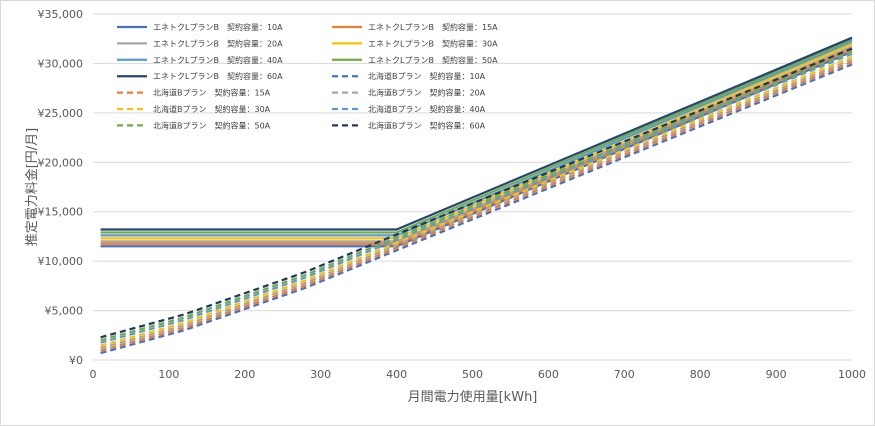 This screenshot has height=426, width=875. I want to click on legend-label: 北海道Bプラン 契約容量：10A, so click(427, 76).